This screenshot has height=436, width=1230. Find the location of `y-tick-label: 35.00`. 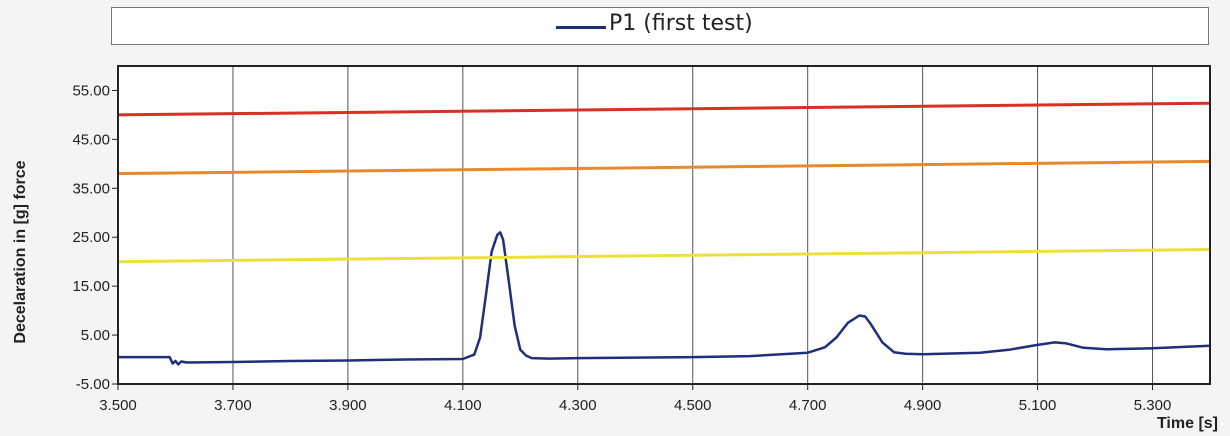

y-tick-label: 35.00 is located at coordinates (91, 188).